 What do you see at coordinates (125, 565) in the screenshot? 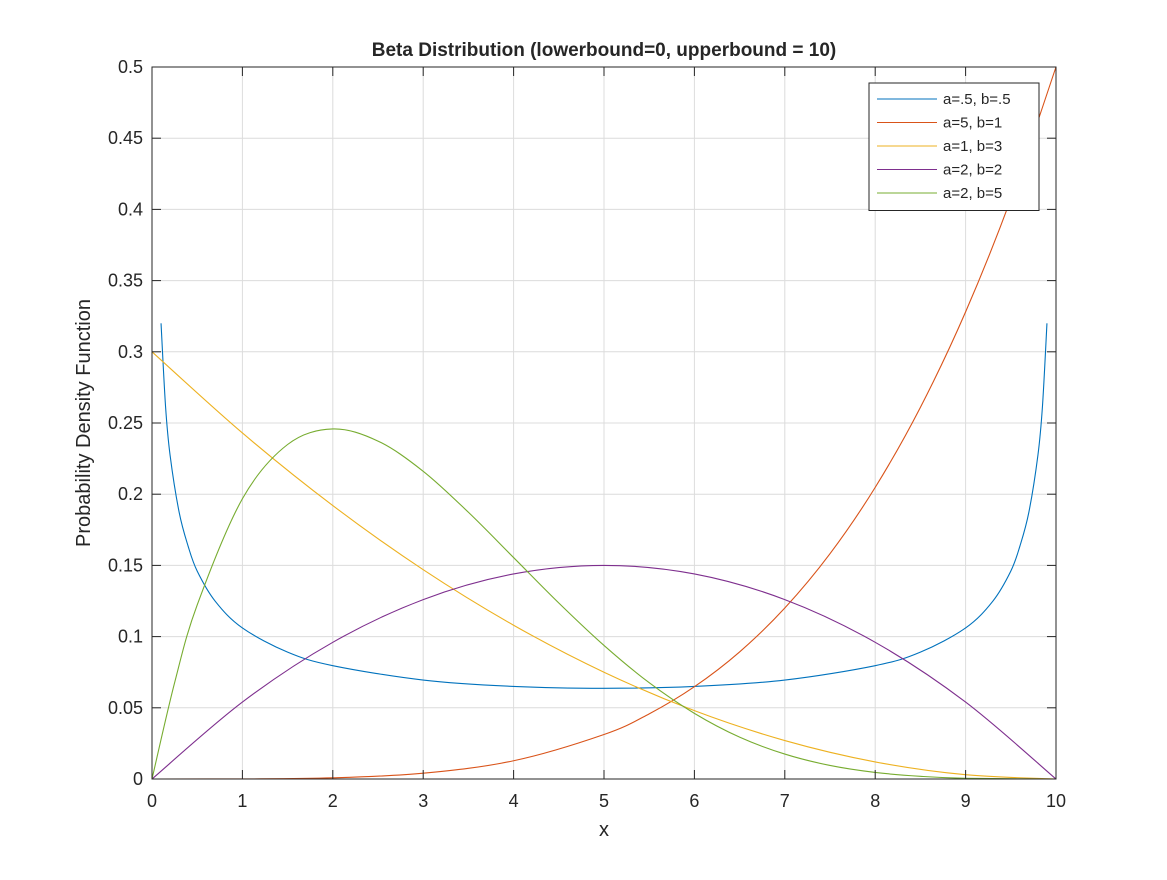
I see `y-tick-label: 0.15` at bounding box center [125, 565].